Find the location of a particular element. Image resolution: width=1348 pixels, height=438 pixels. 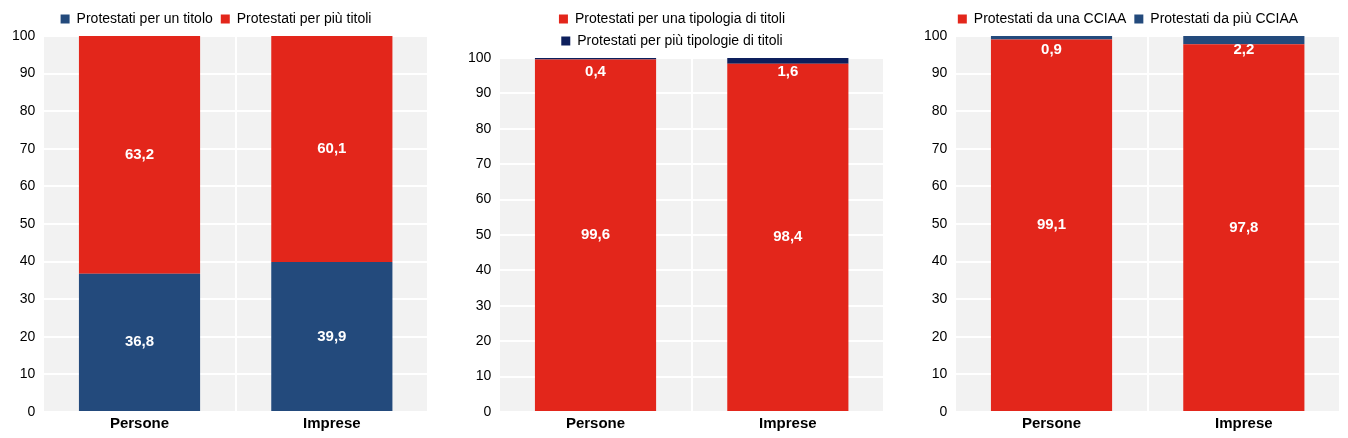

legend-label: Protestati per un titolo is located at coordinates (144, 17).